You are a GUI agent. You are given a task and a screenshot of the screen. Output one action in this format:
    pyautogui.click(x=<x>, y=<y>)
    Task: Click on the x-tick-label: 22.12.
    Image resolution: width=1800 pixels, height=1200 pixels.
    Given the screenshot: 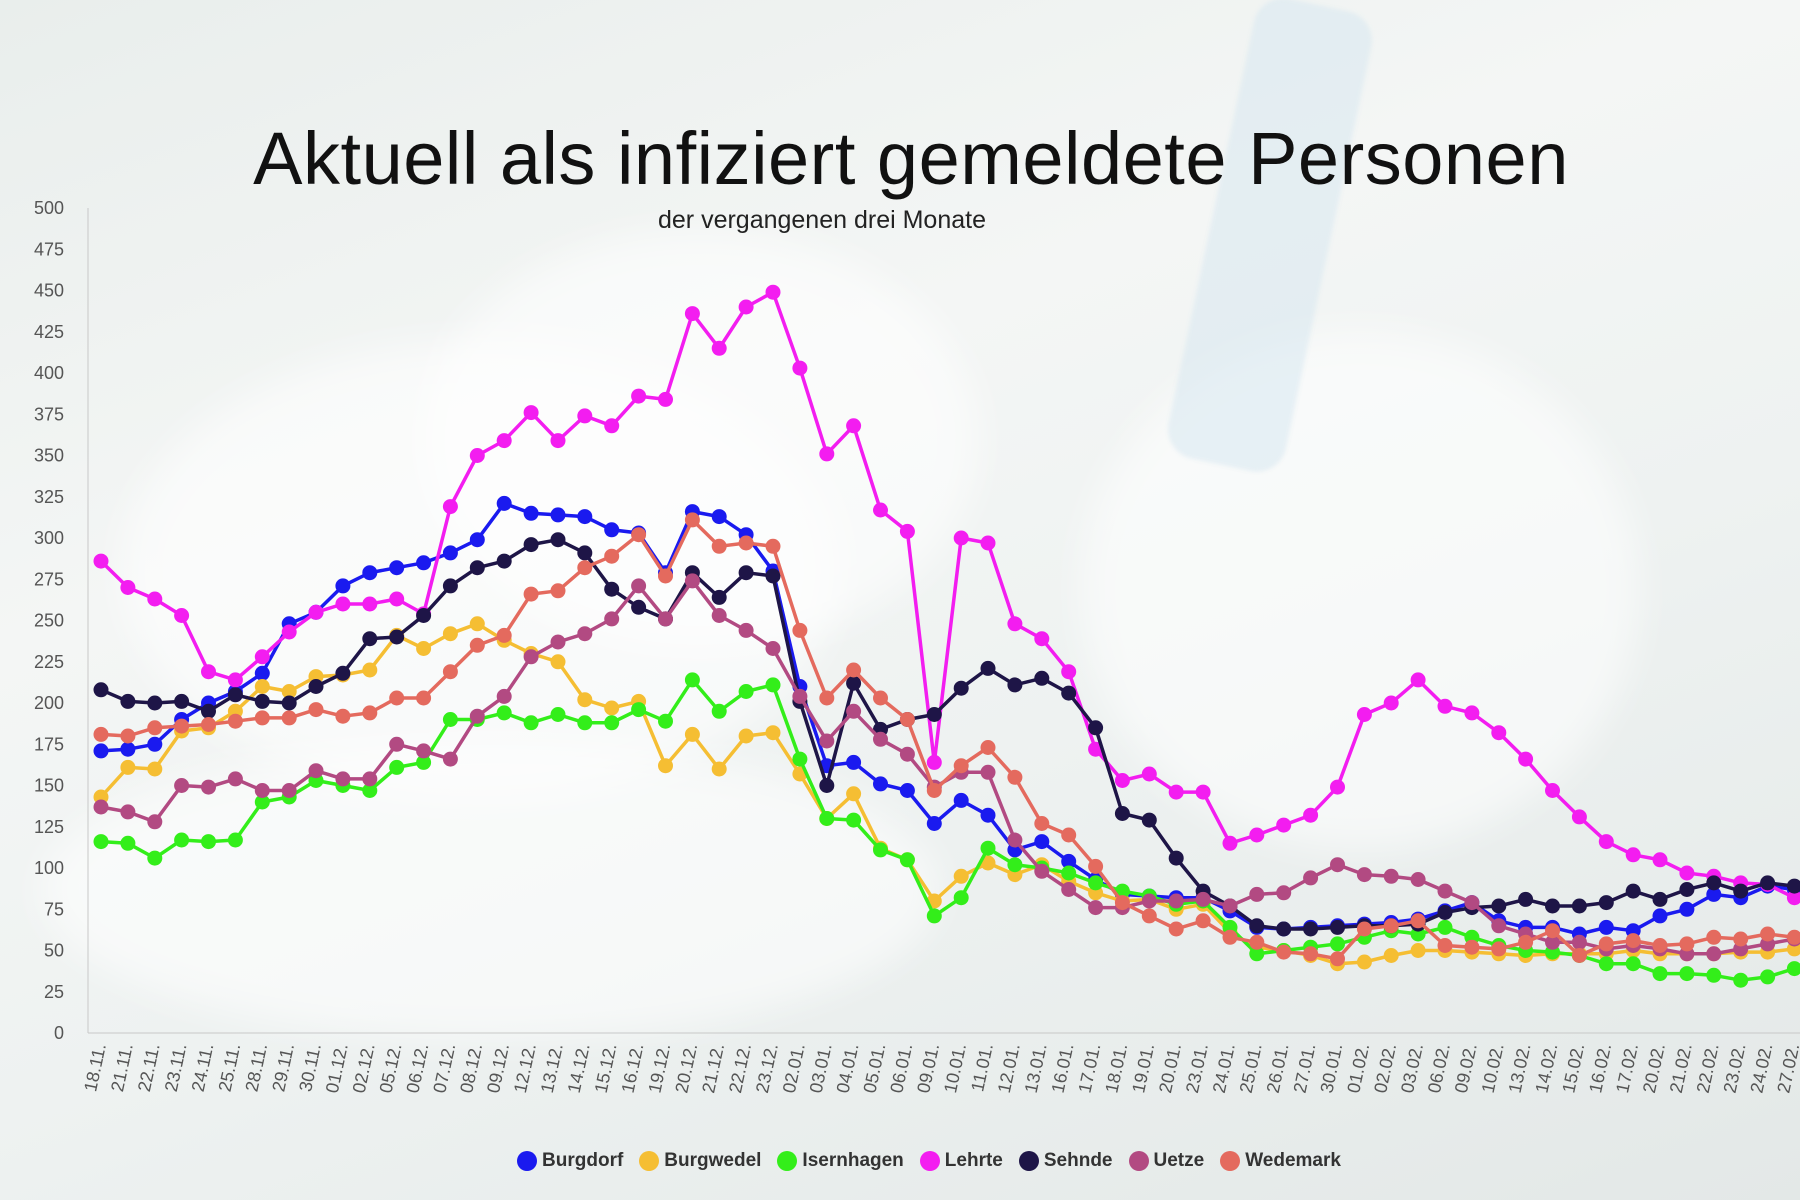 What is the action you would take?
    pyautogui.click(x=740, y=1068)
    